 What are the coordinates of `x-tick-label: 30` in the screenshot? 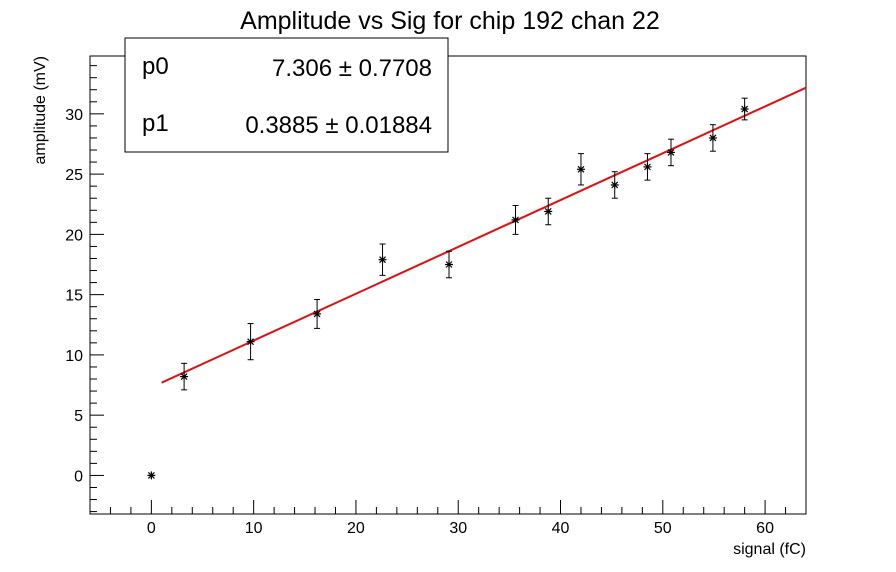 It's located at (458, 528).